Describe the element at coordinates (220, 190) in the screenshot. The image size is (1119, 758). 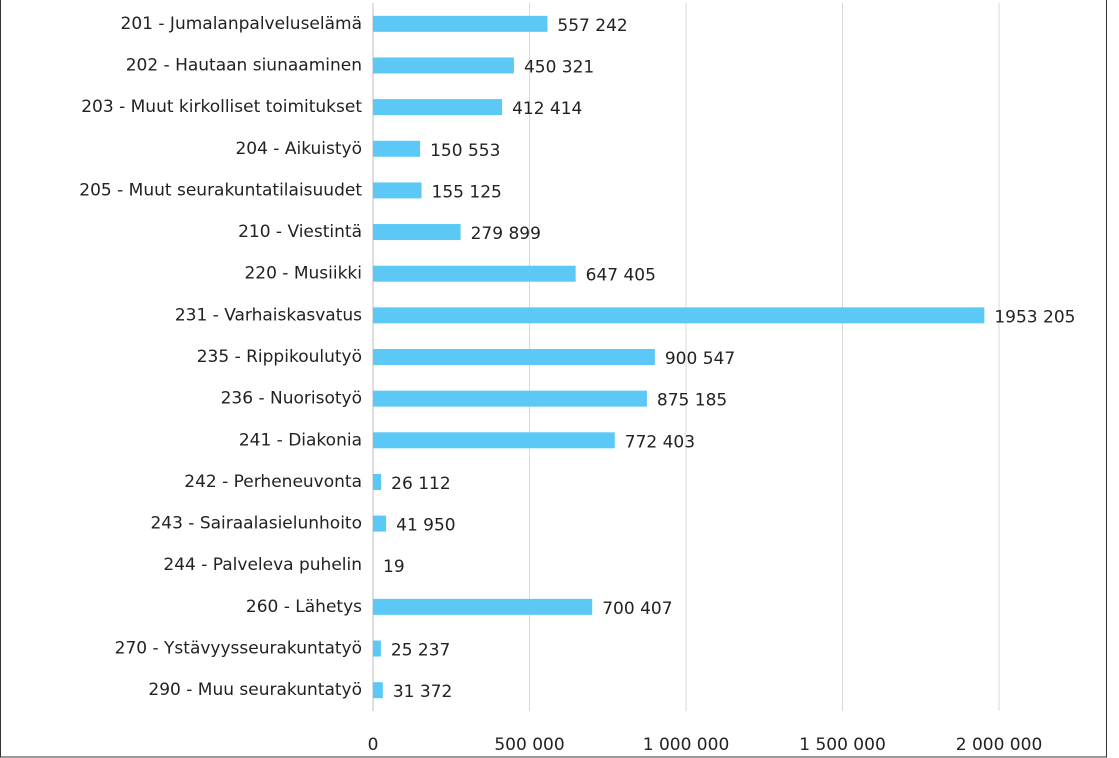
I see `y-tick-label: 205 - Muut seurakuntatilaisuudet` at that location.